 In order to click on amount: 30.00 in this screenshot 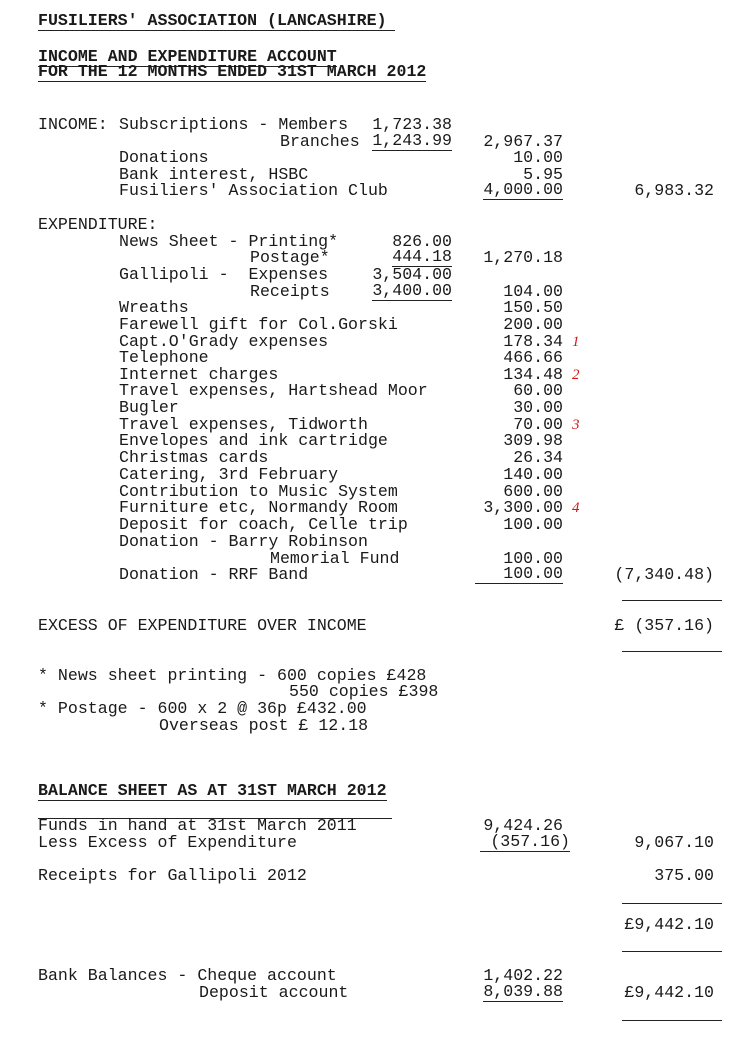, I will do `click(538, 407)`.